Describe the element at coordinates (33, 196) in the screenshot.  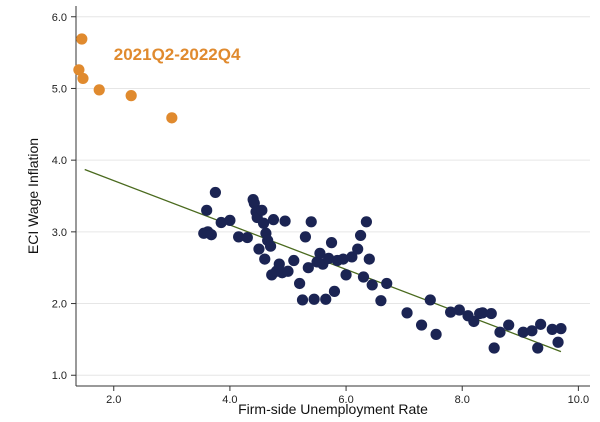
I see `y-axis-title: ECI Wage Inflation` at that location.